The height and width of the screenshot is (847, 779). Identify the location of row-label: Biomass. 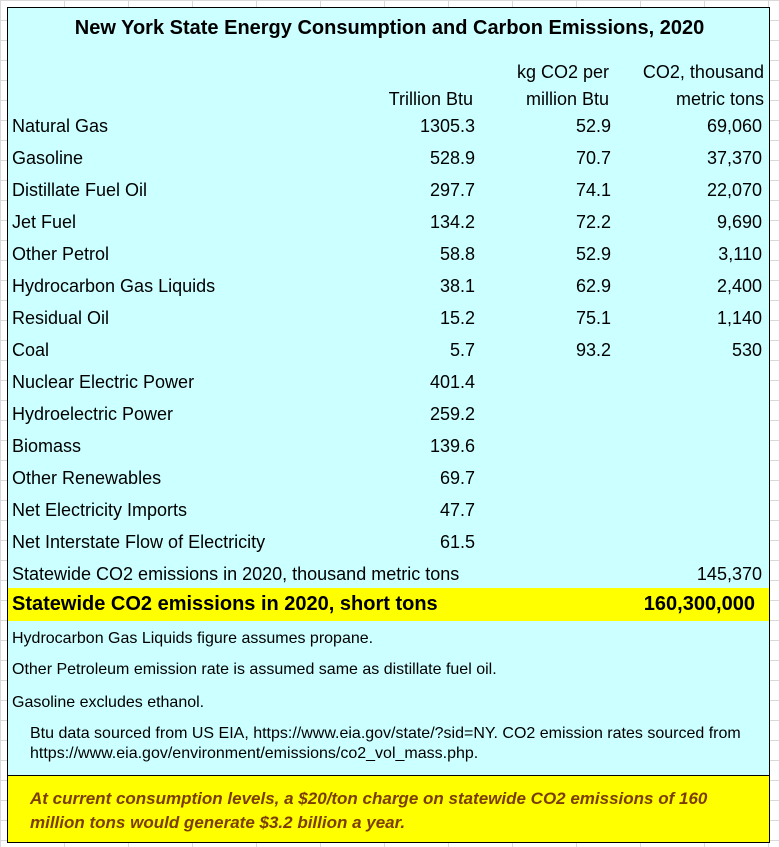
(47, 446).